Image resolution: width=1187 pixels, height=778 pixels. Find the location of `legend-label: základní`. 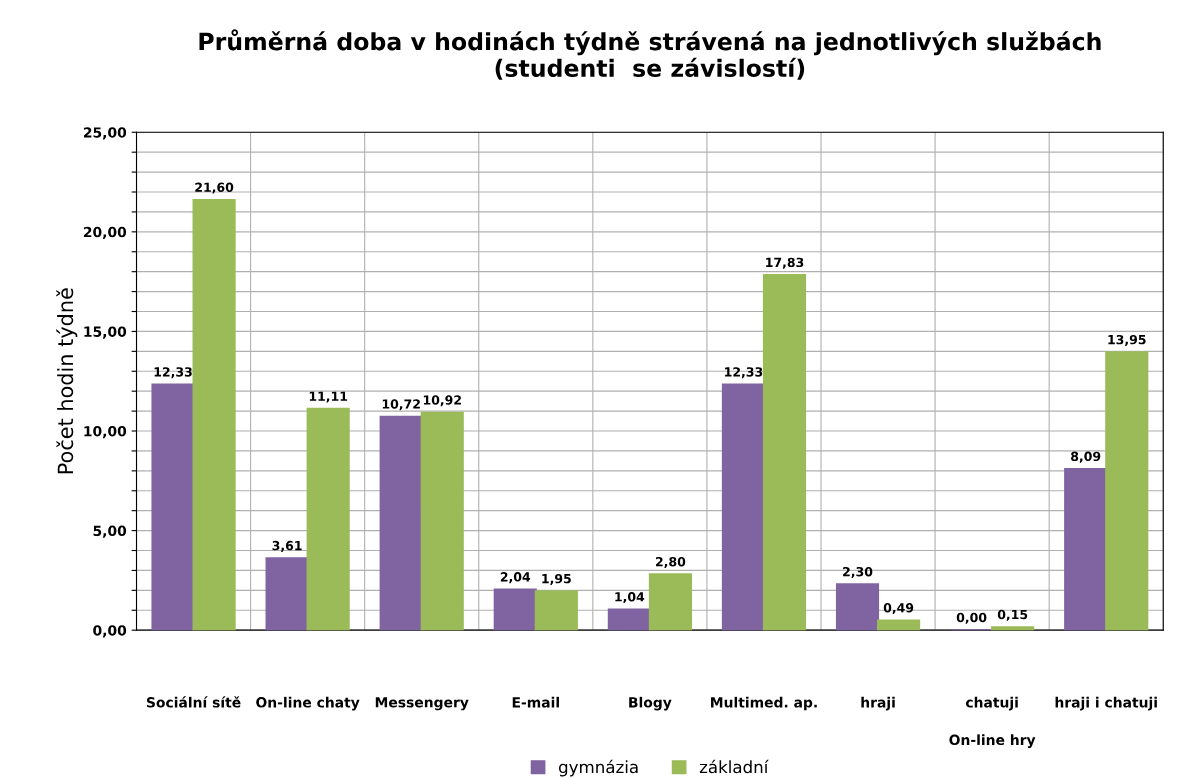

legend-label: základní is located at coordinates (734, 766).